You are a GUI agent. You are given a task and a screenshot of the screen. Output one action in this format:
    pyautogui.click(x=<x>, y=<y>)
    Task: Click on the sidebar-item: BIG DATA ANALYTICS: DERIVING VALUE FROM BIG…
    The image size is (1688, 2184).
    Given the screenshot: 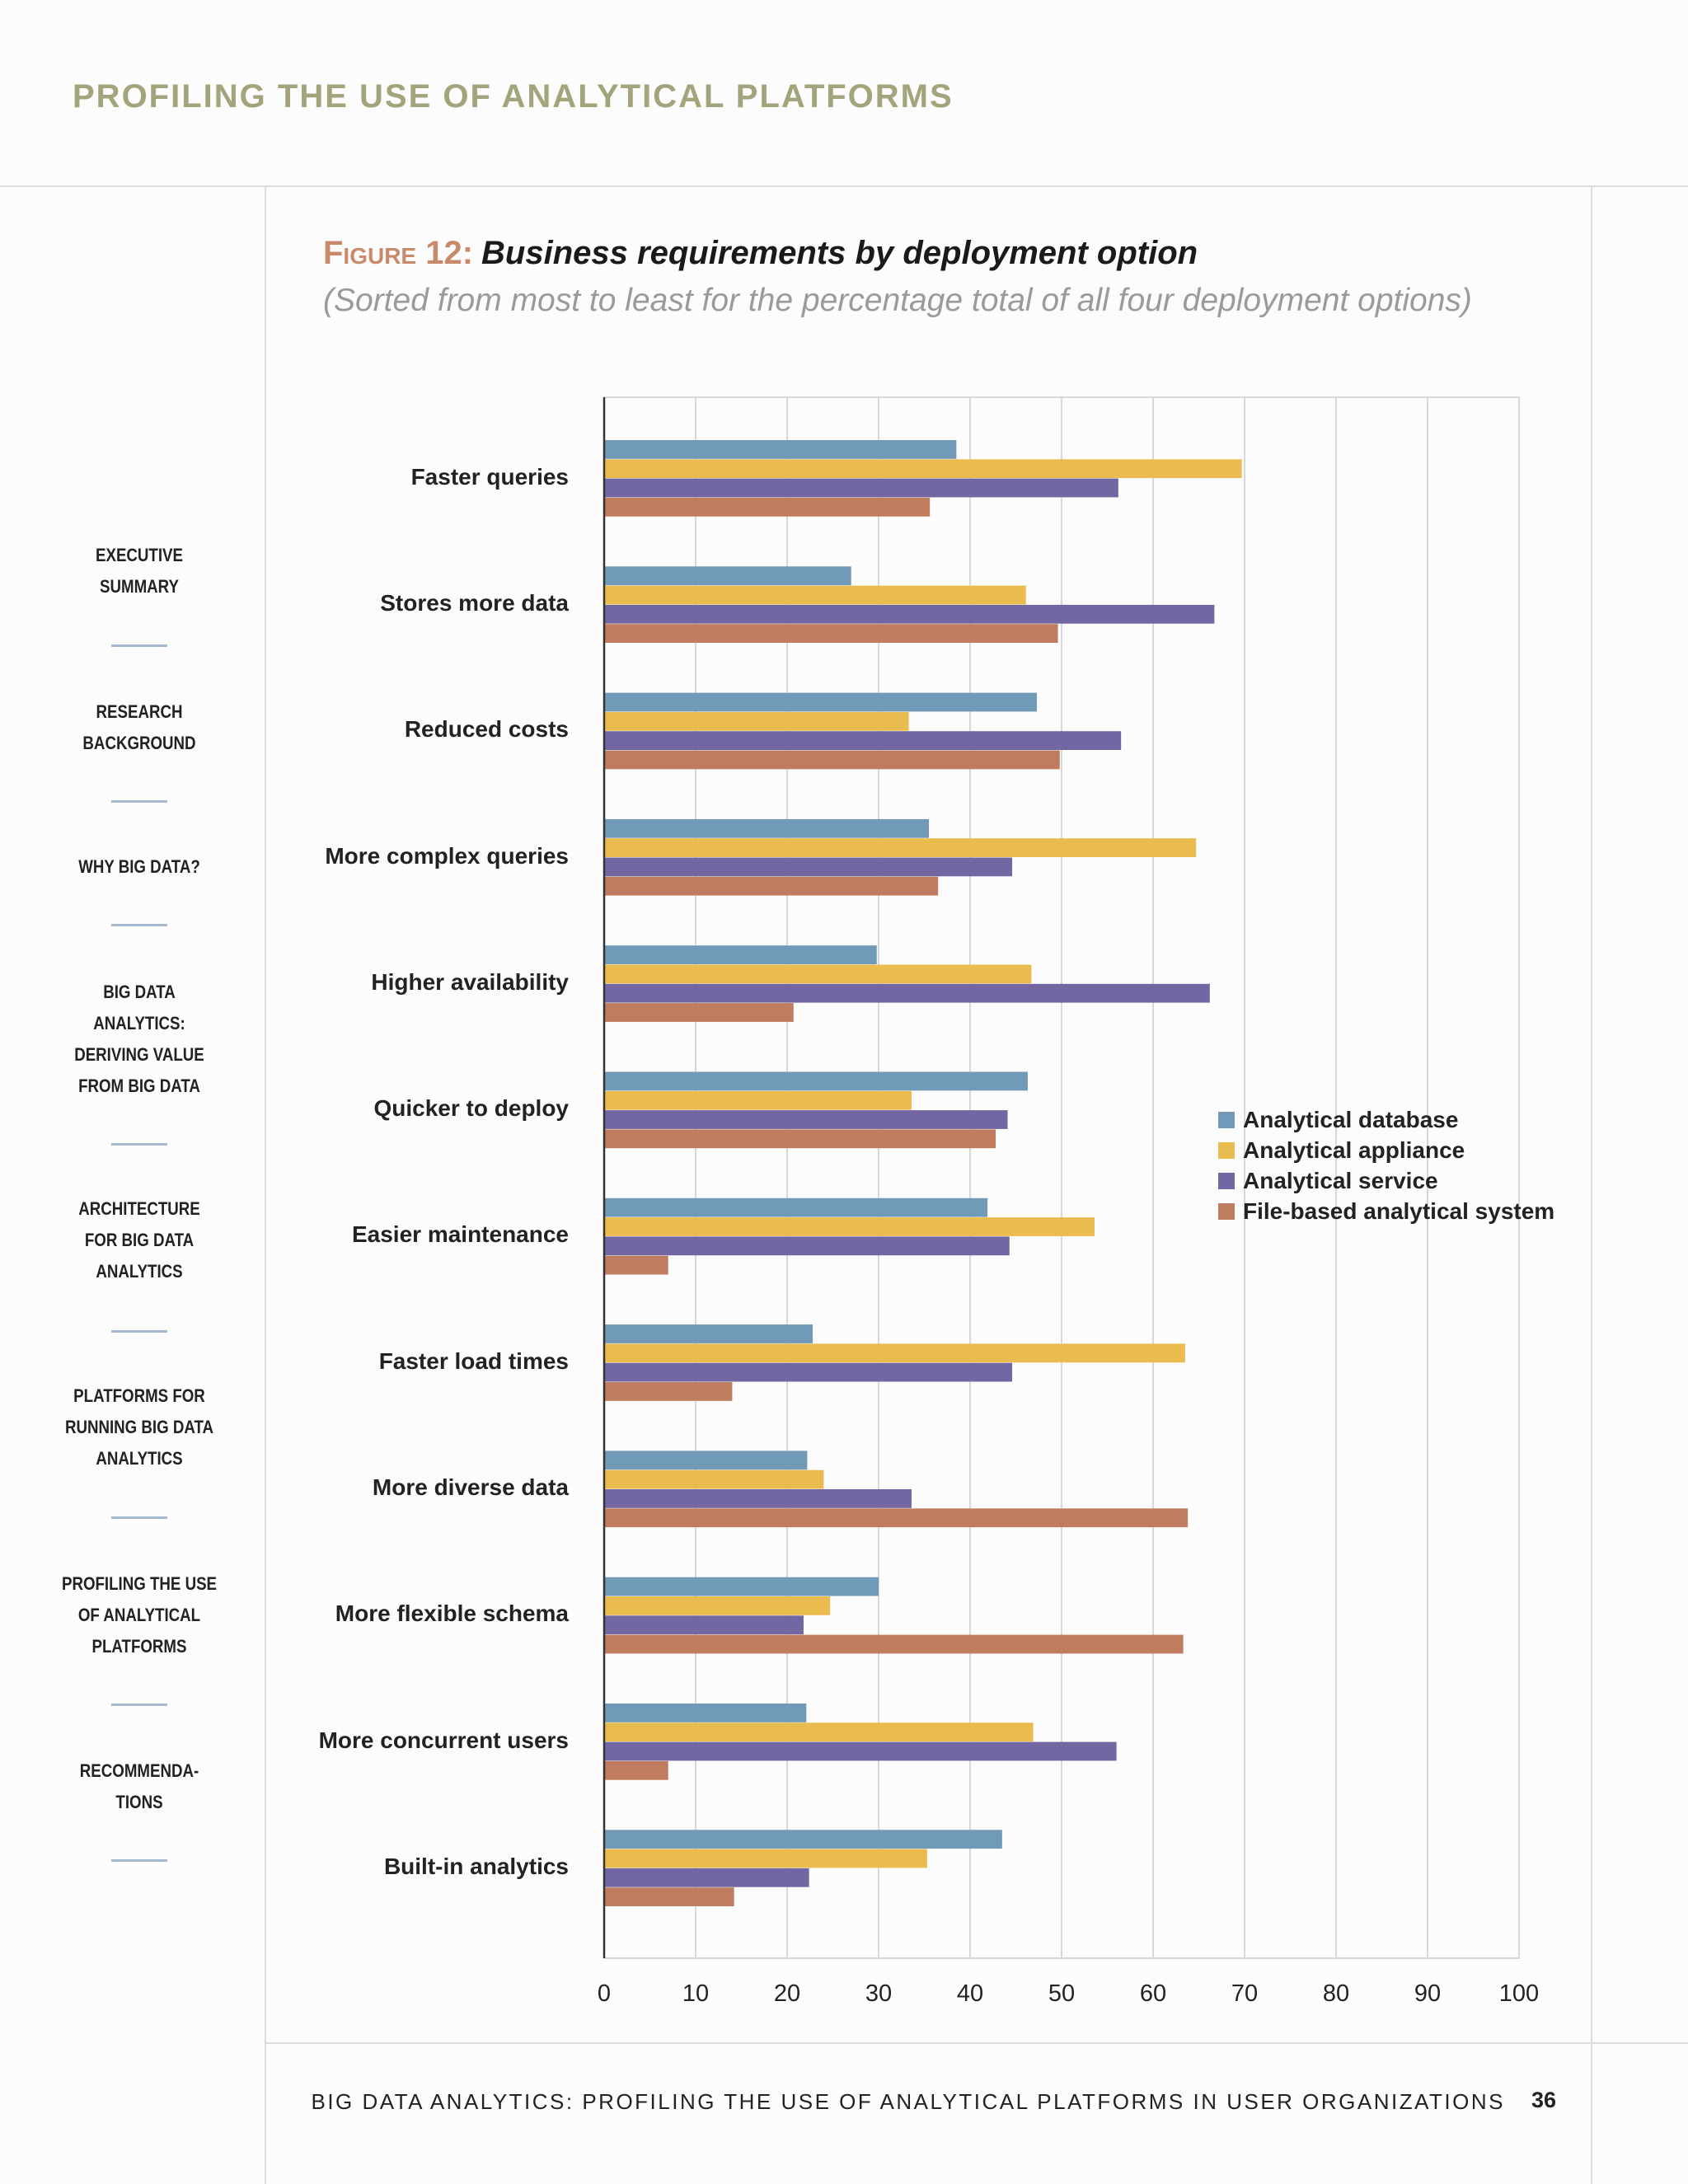 What is the action you would take?
    pyautogui.click(x=139, y=1039)
    